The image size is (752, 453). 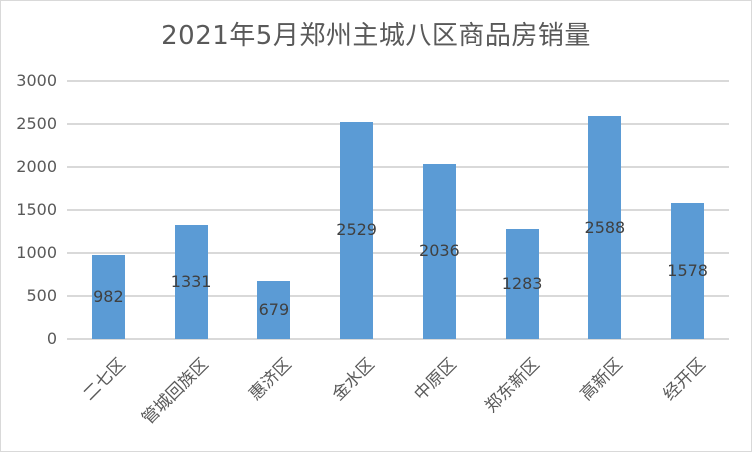 I want to click on y-axis-tick-label: 2000, so click(x=36, y=166).